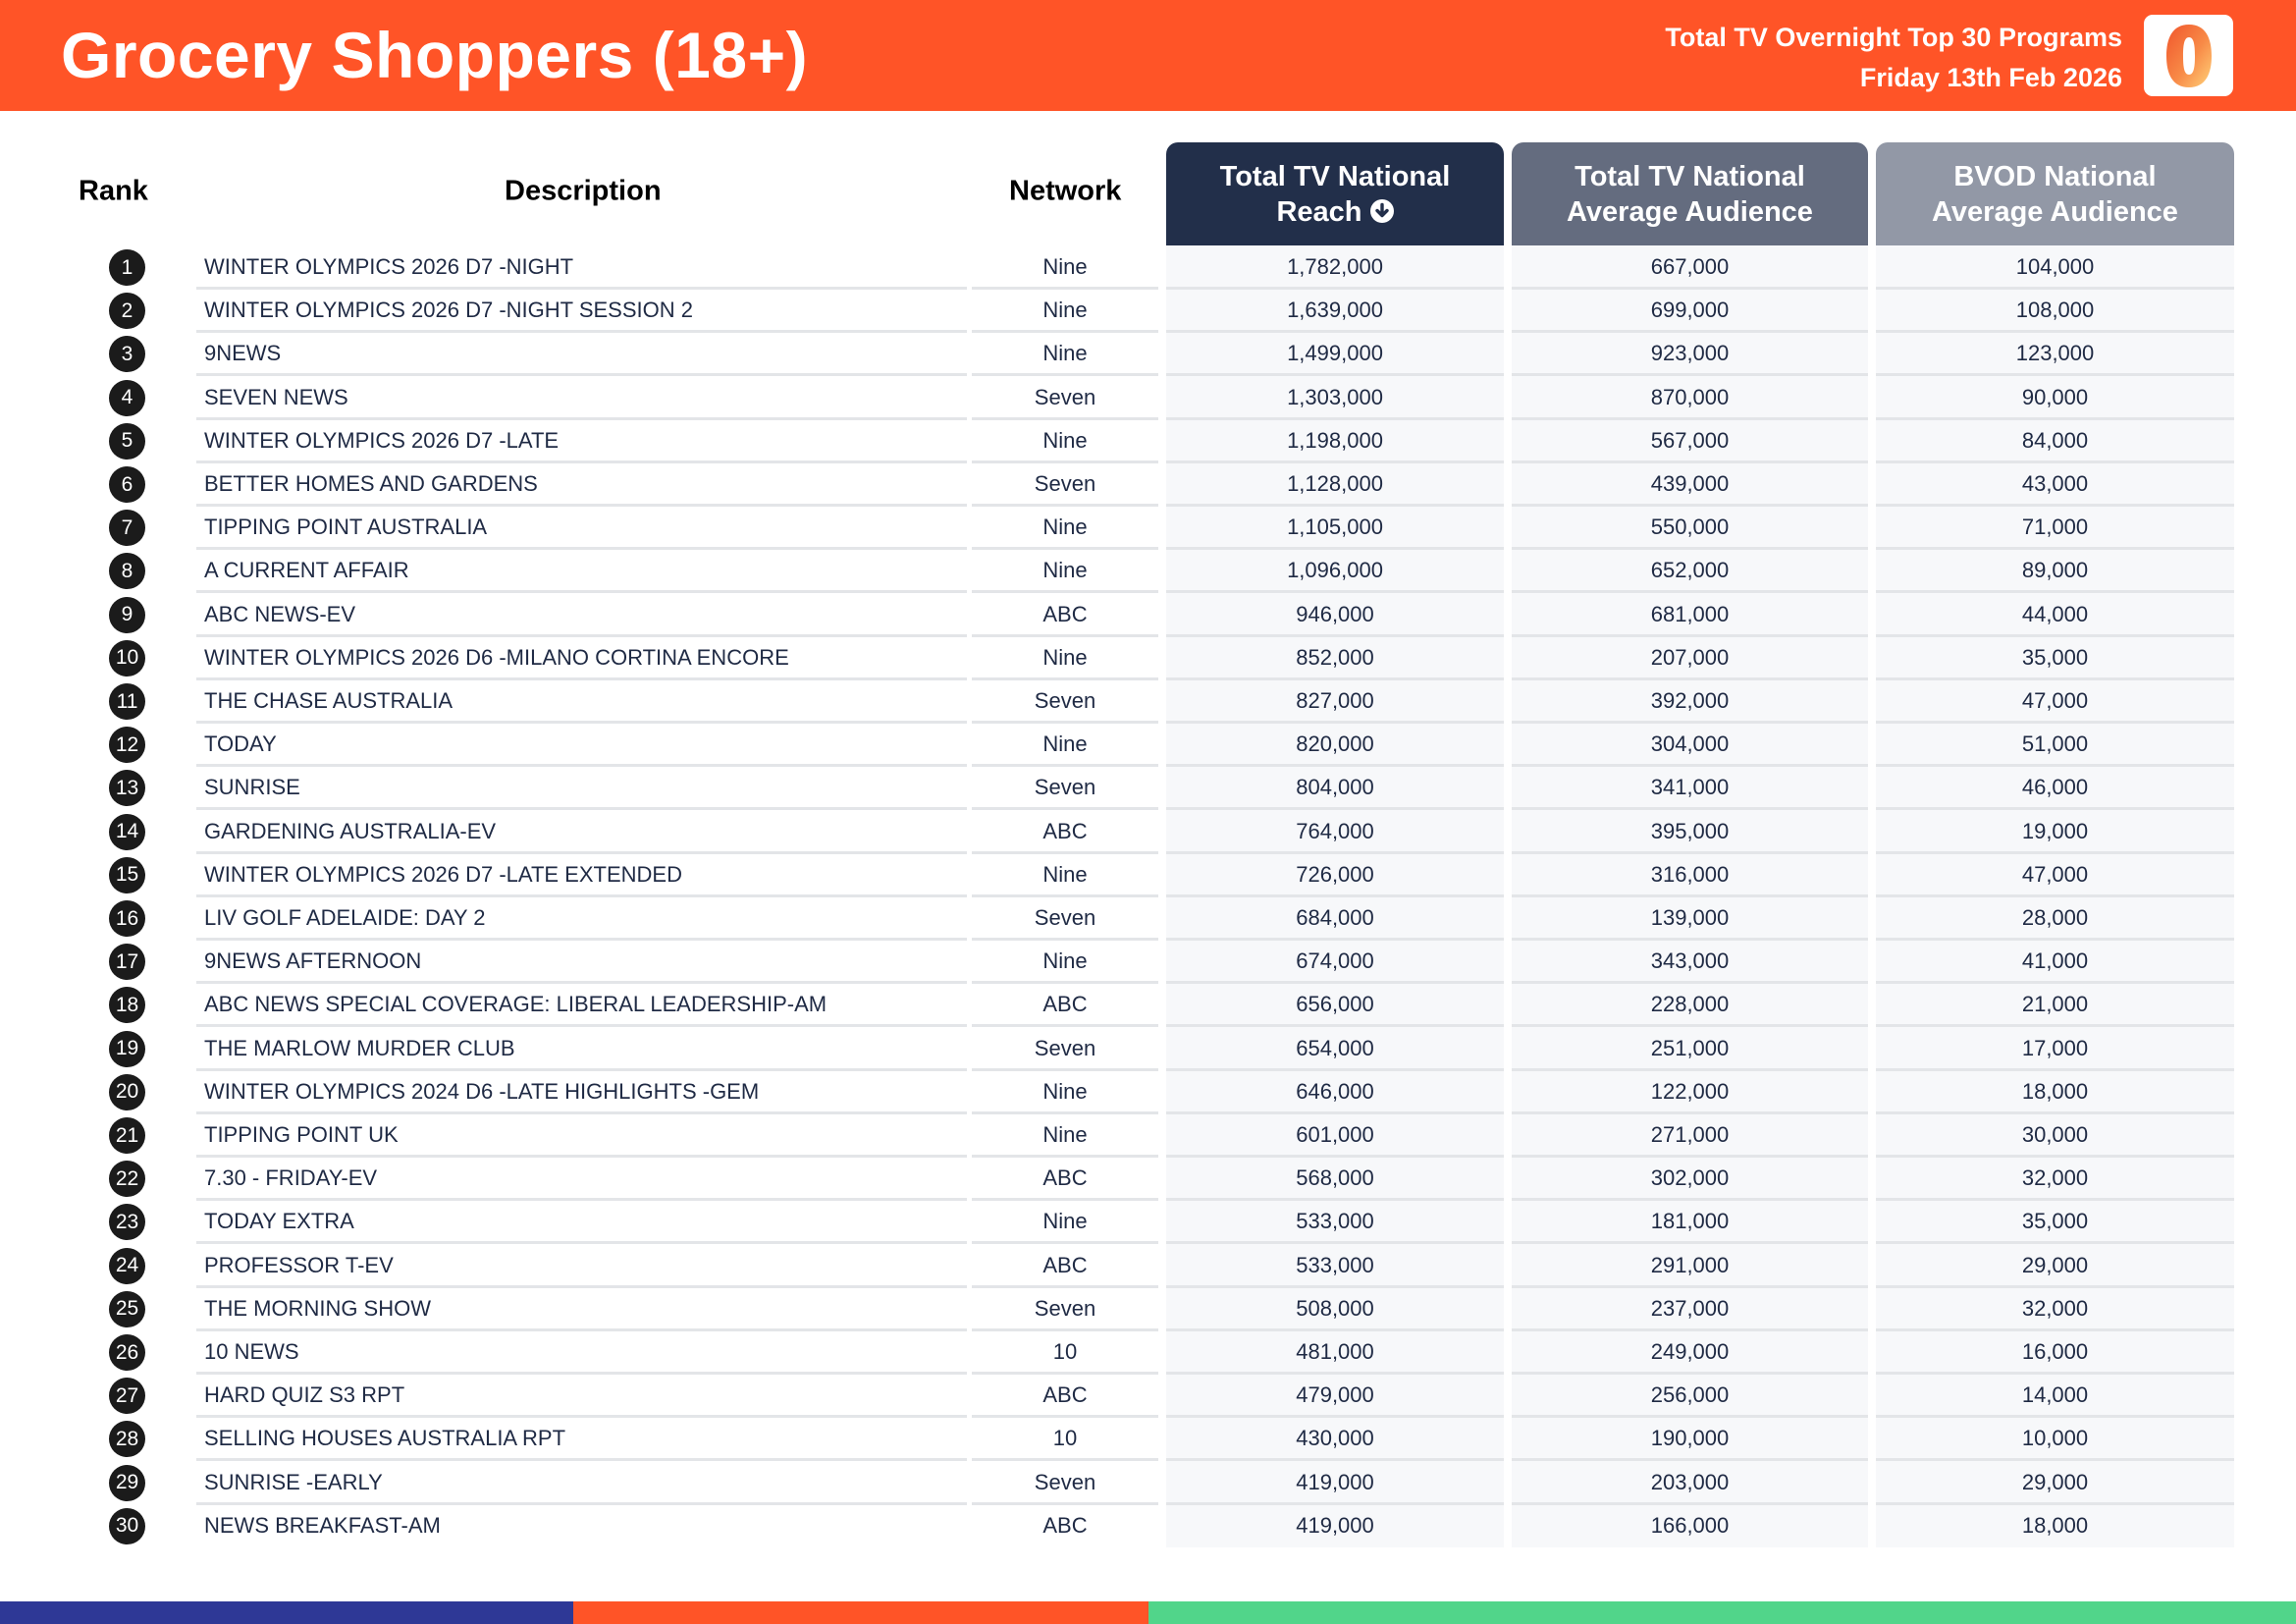 Image resolution: width=2296 pixels, height=1624 pixels. I want to click on header-line: BVOD National, so click(2055, 176).